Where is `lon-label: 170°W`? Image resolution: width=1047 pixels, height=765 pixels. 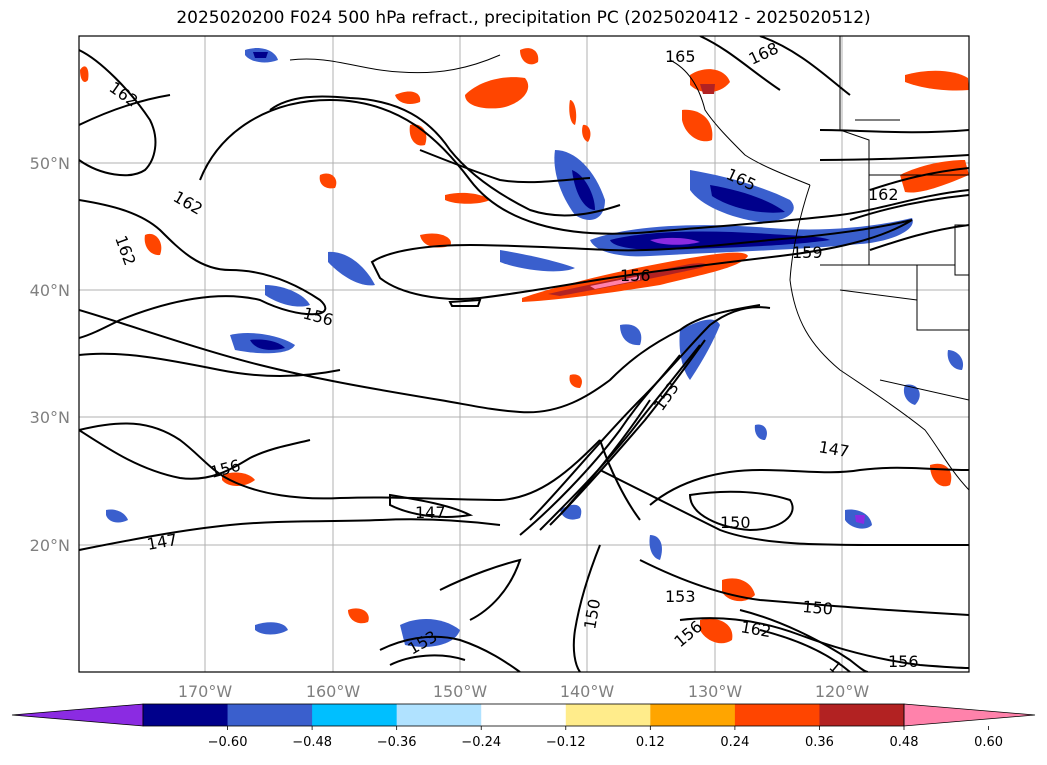
lon-label: 170°W is located at coordinates (205, 691).